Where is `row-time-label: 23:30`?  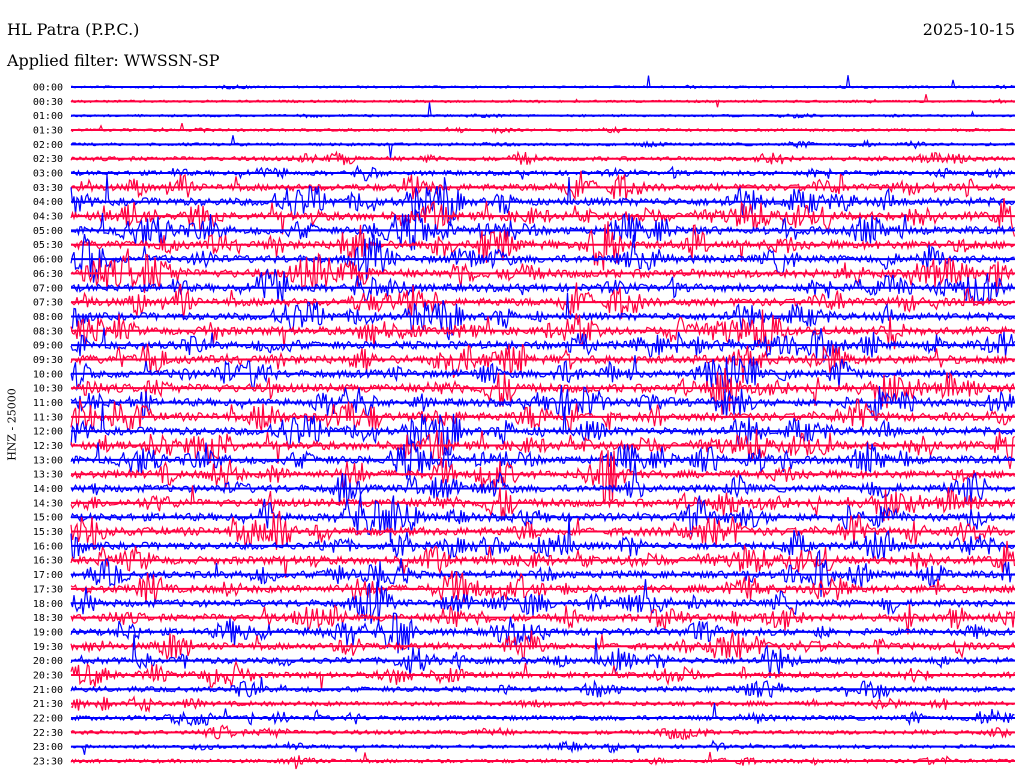
row-time-label: 23:30 is located at coordinates (48, 762).